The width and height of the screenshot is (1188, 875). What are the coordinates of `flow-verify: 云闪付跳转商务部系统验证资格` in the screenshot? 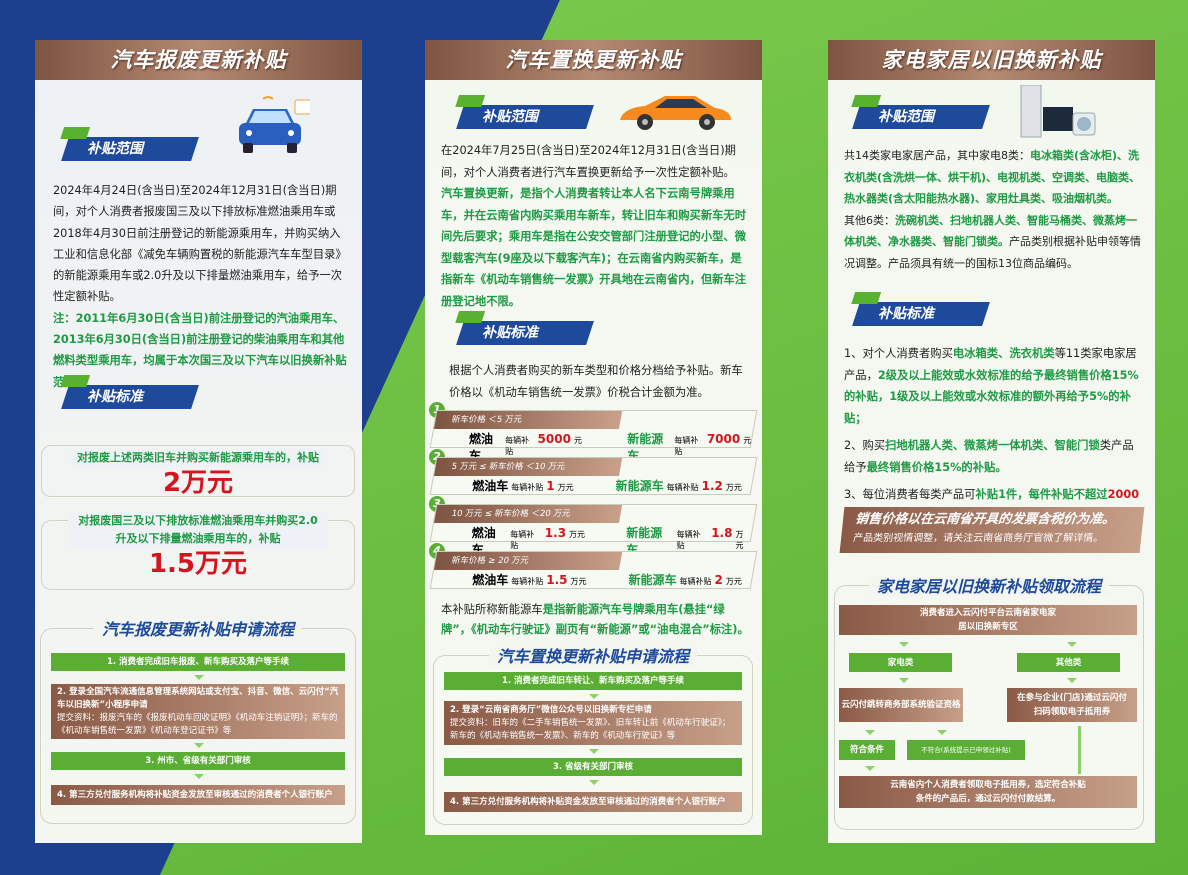 It's located at (901, 705).